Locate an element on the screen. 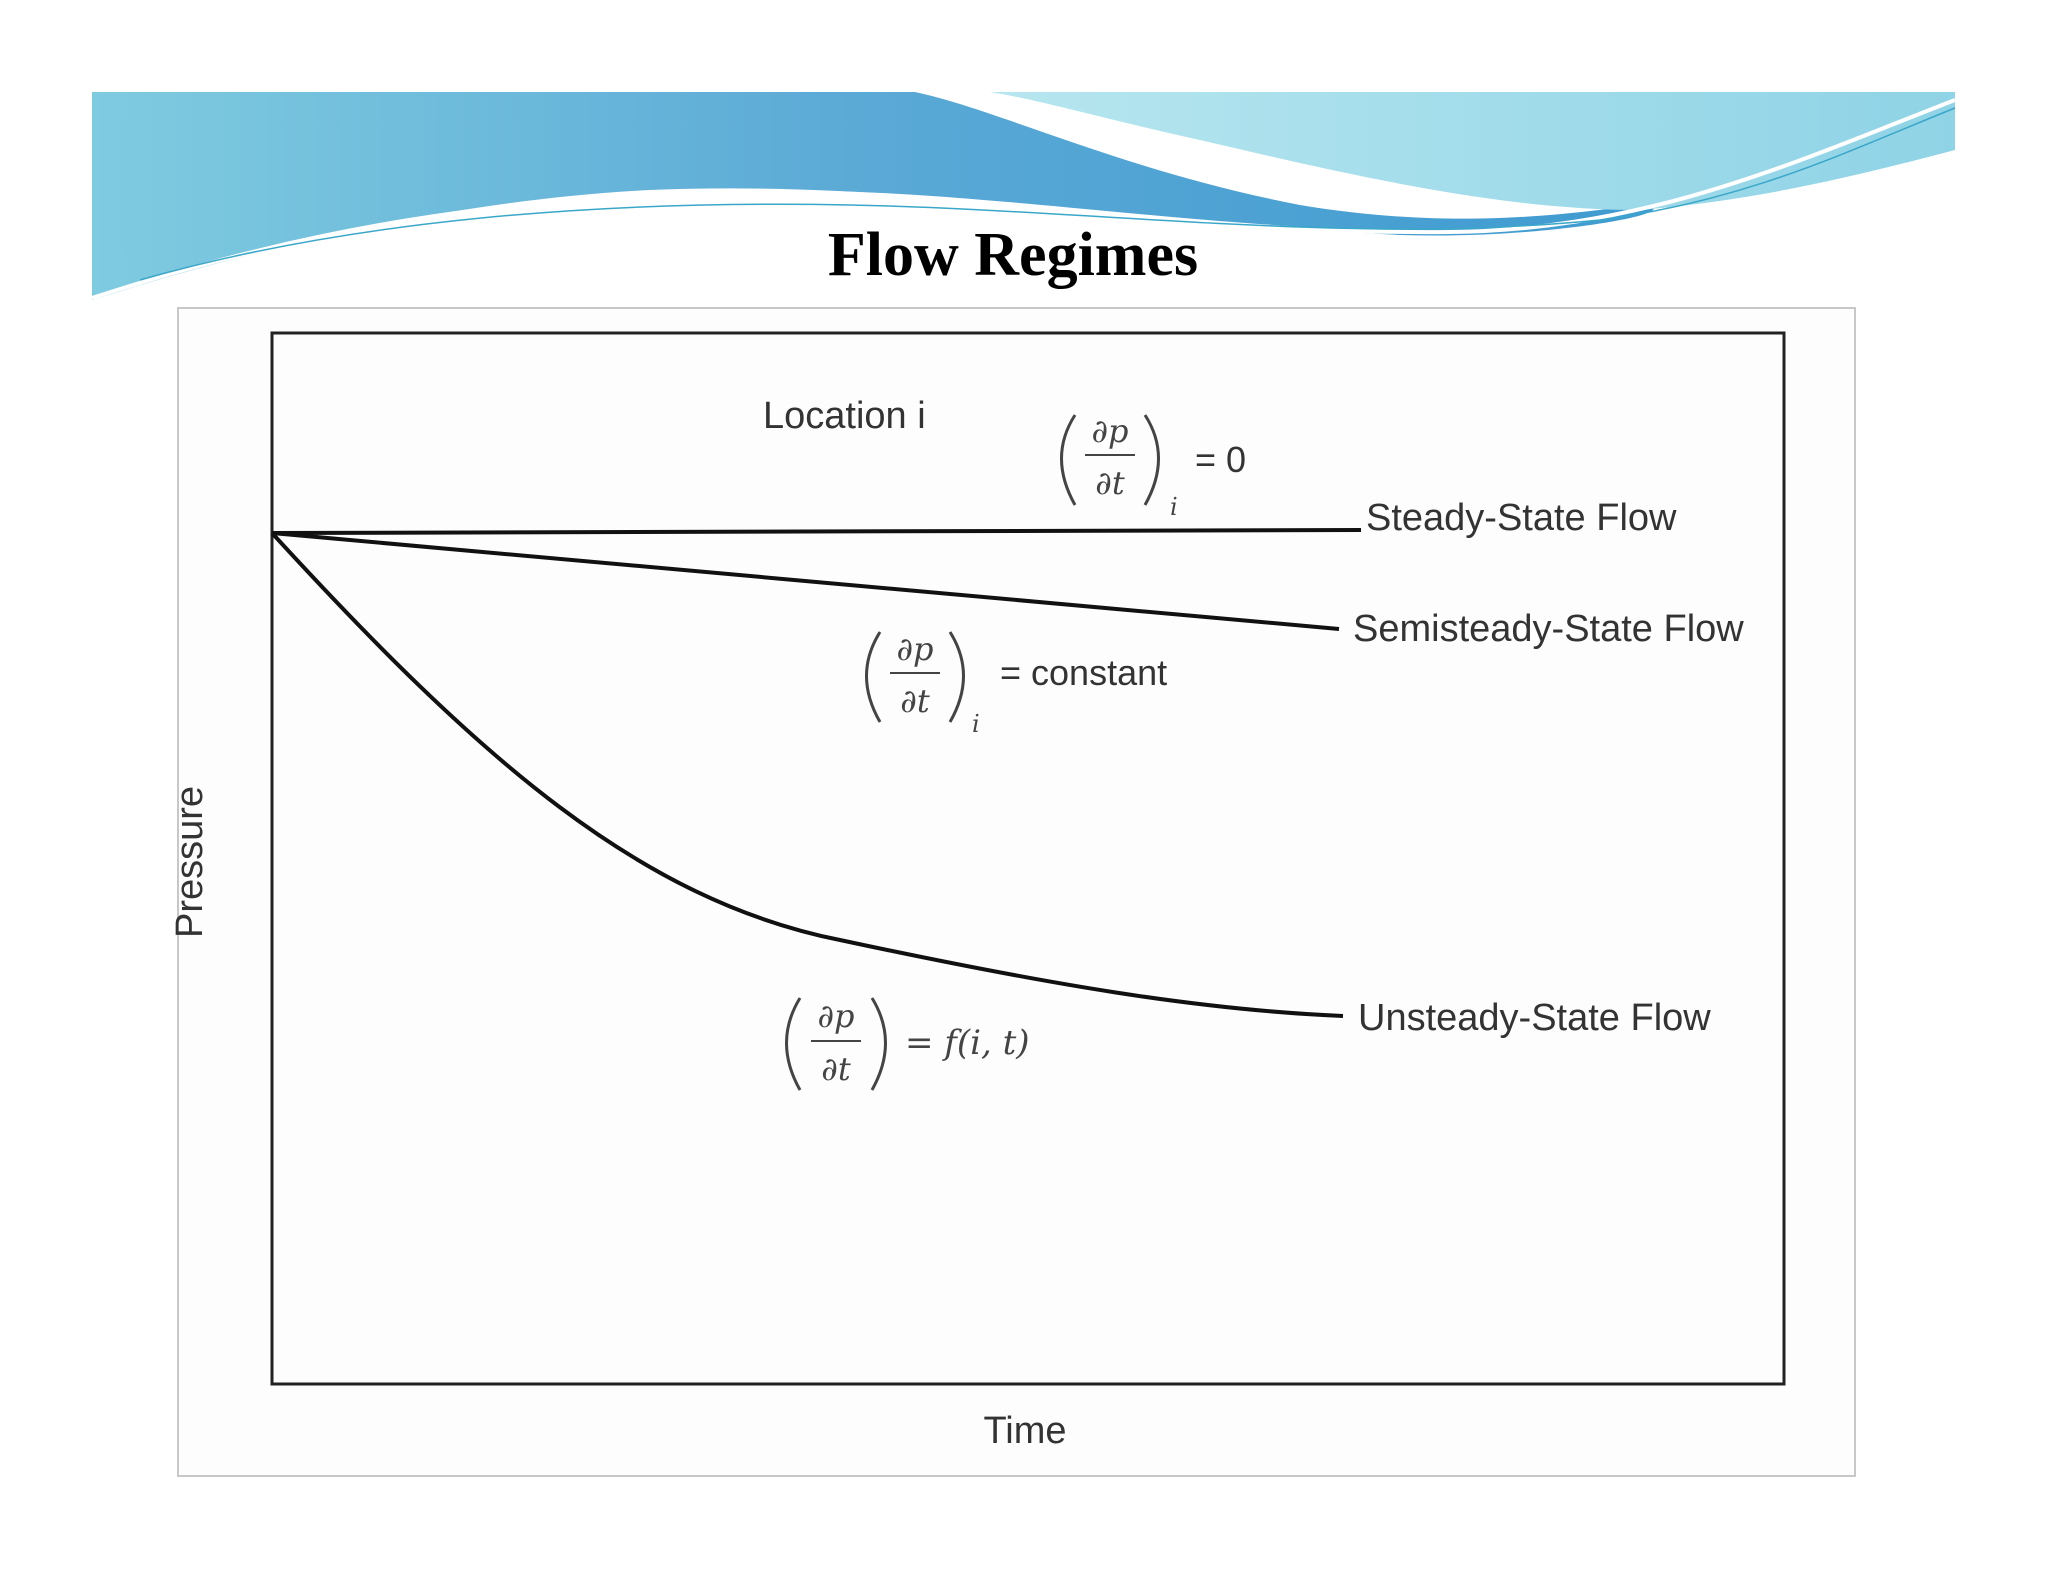  equation: ∂p ∂t i = constant is located at coordinates (1016, 684).